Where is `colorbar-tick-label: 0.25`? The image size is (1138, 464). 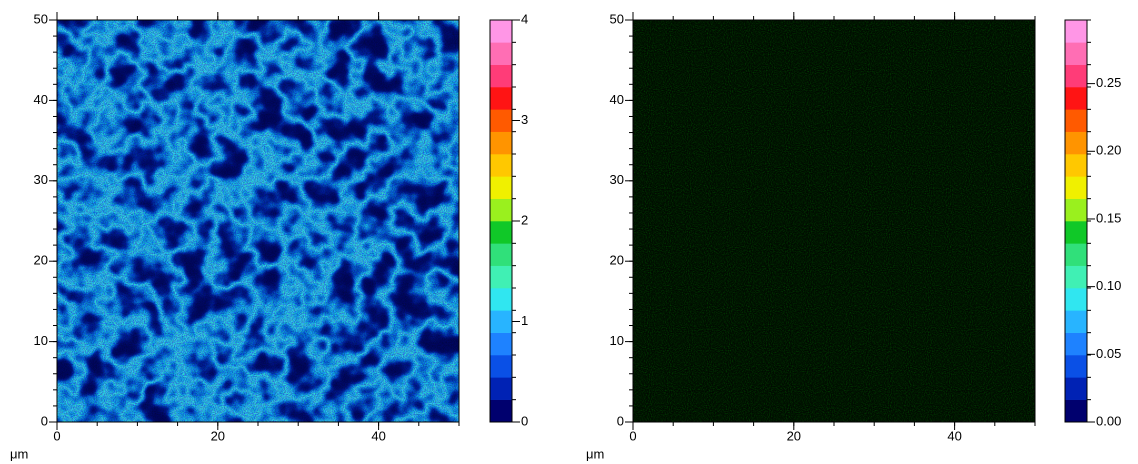 colorbar-tick-label: 0.25 is located at coordinates (1108, 82).